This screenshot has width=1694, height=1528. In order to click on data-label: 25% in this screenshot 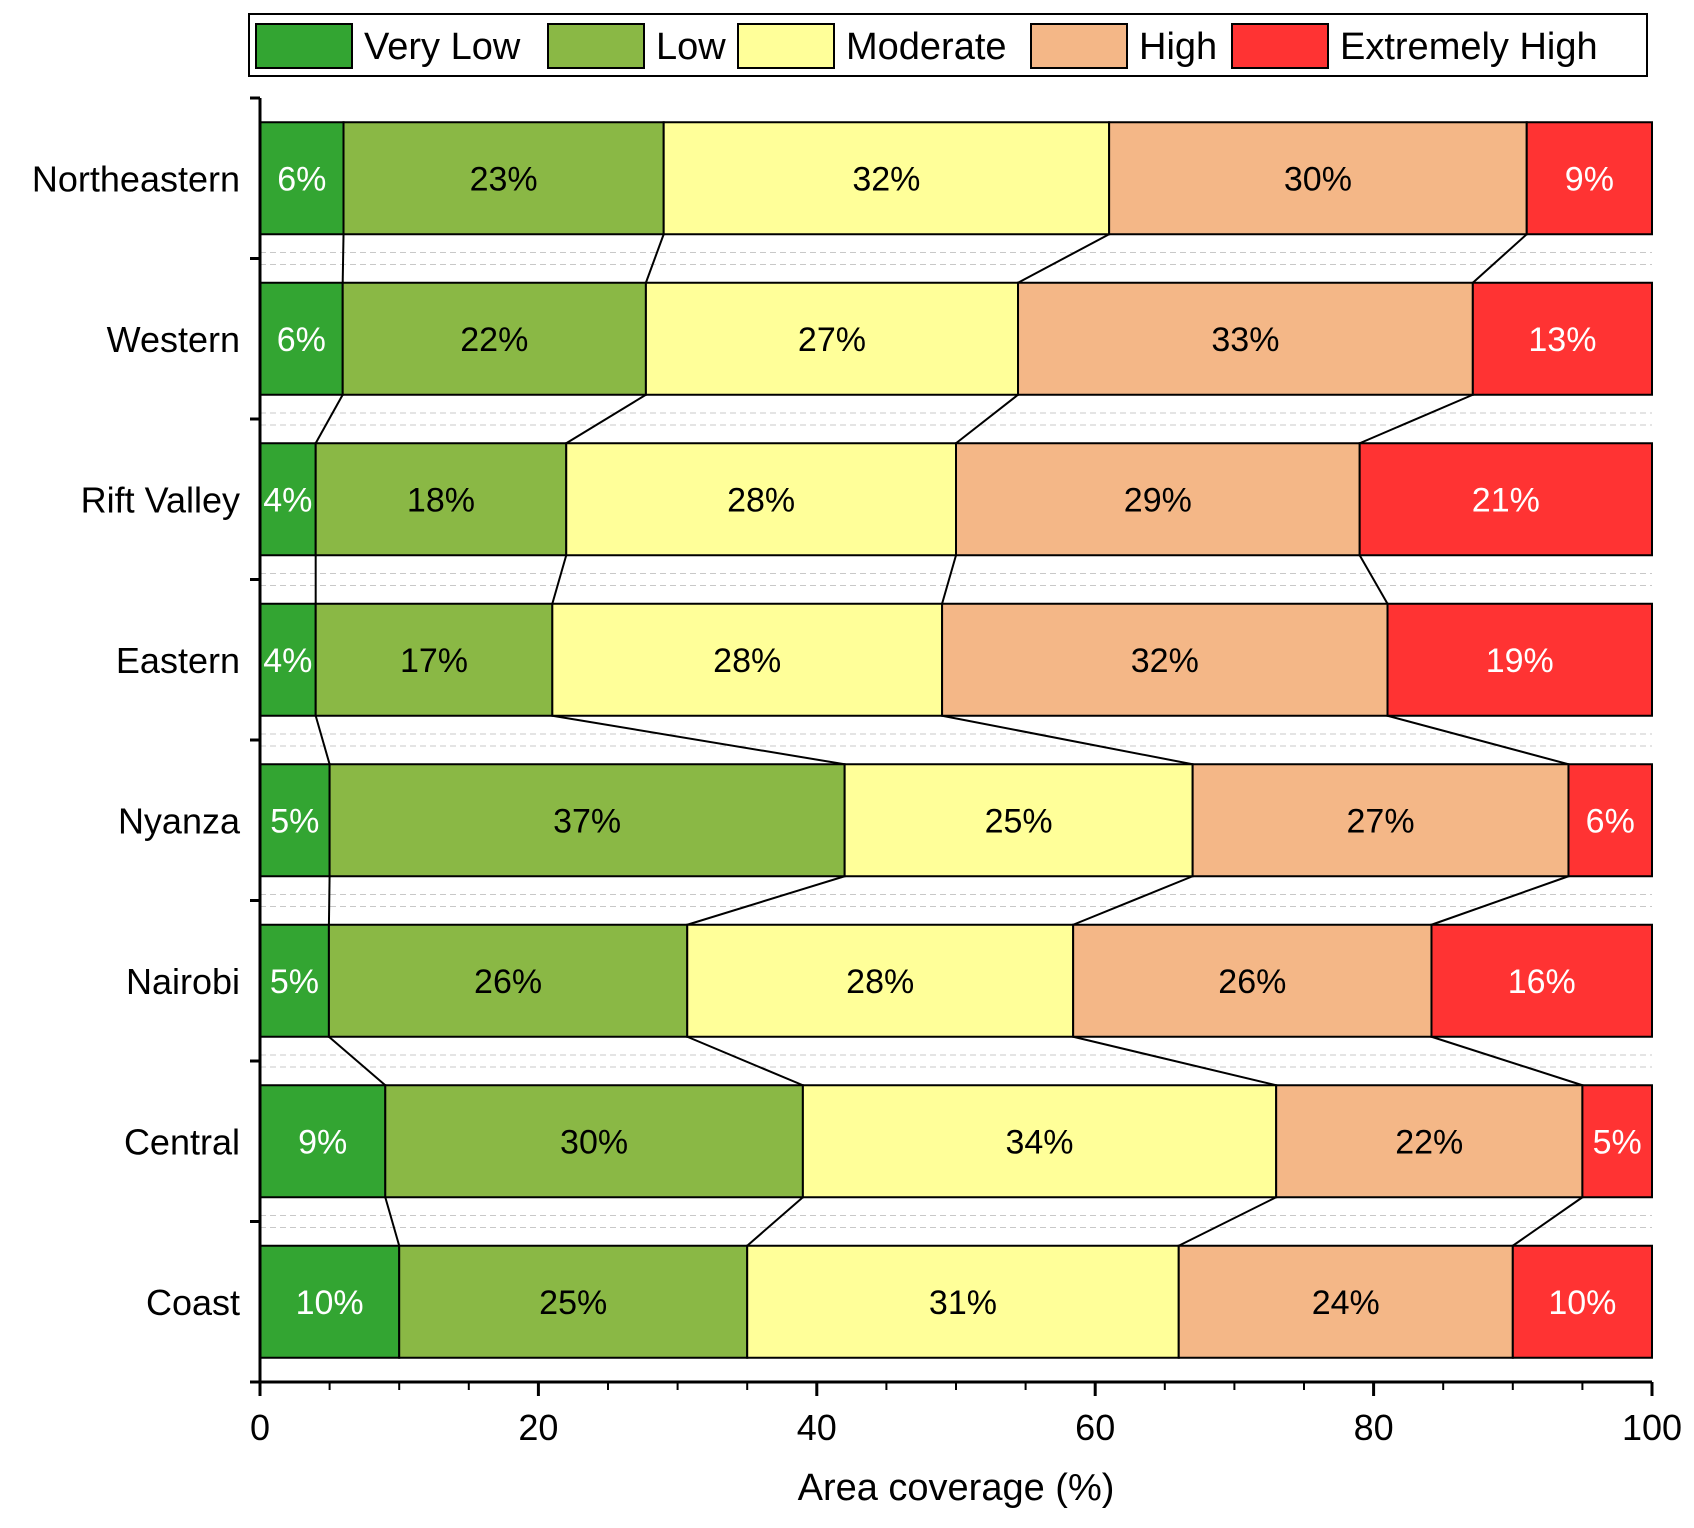, I will do `click(573, 1303)`.